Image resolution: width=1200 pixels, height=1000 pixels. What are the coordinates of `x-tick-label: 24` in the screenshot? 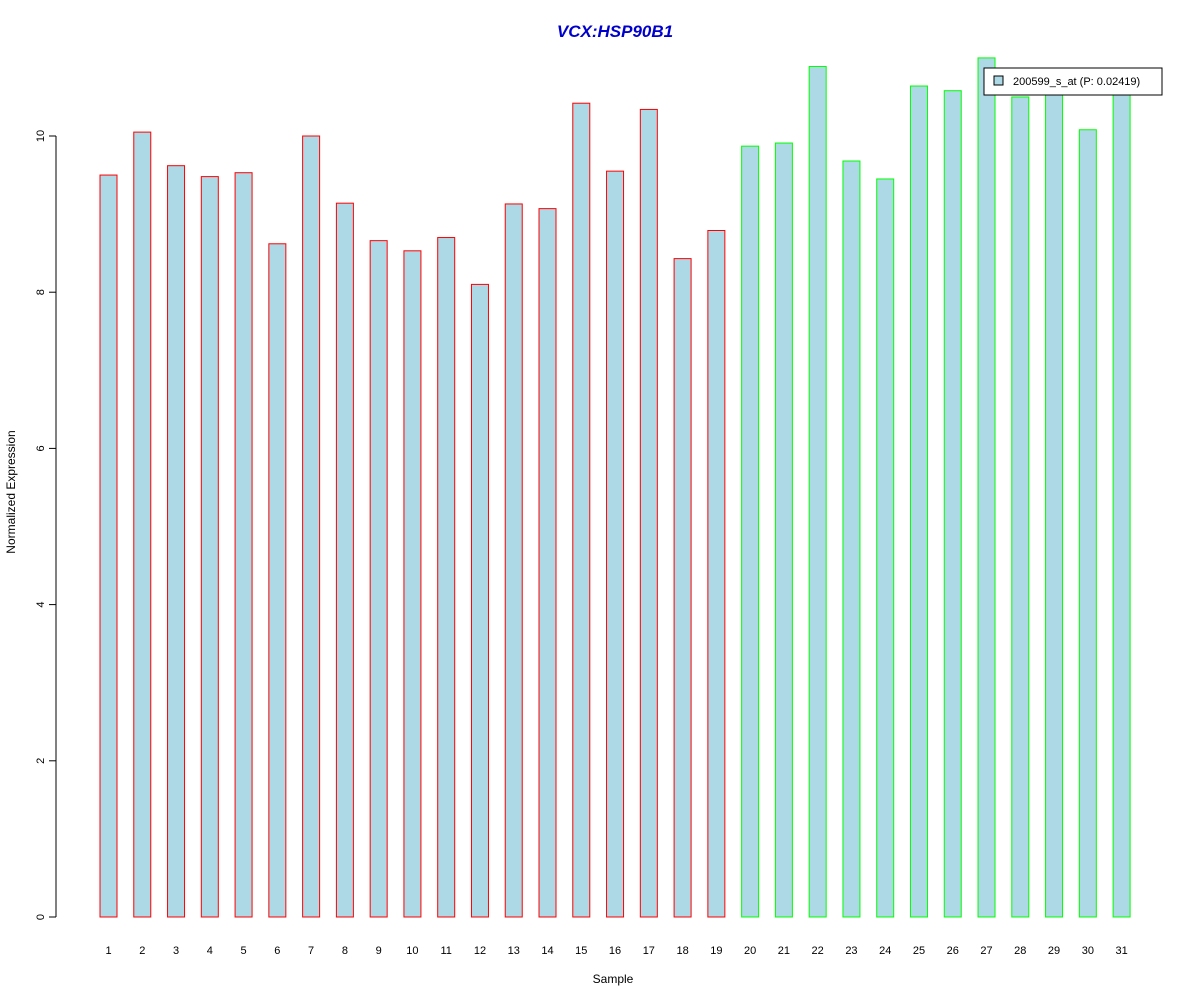 It's located at (885, 951).